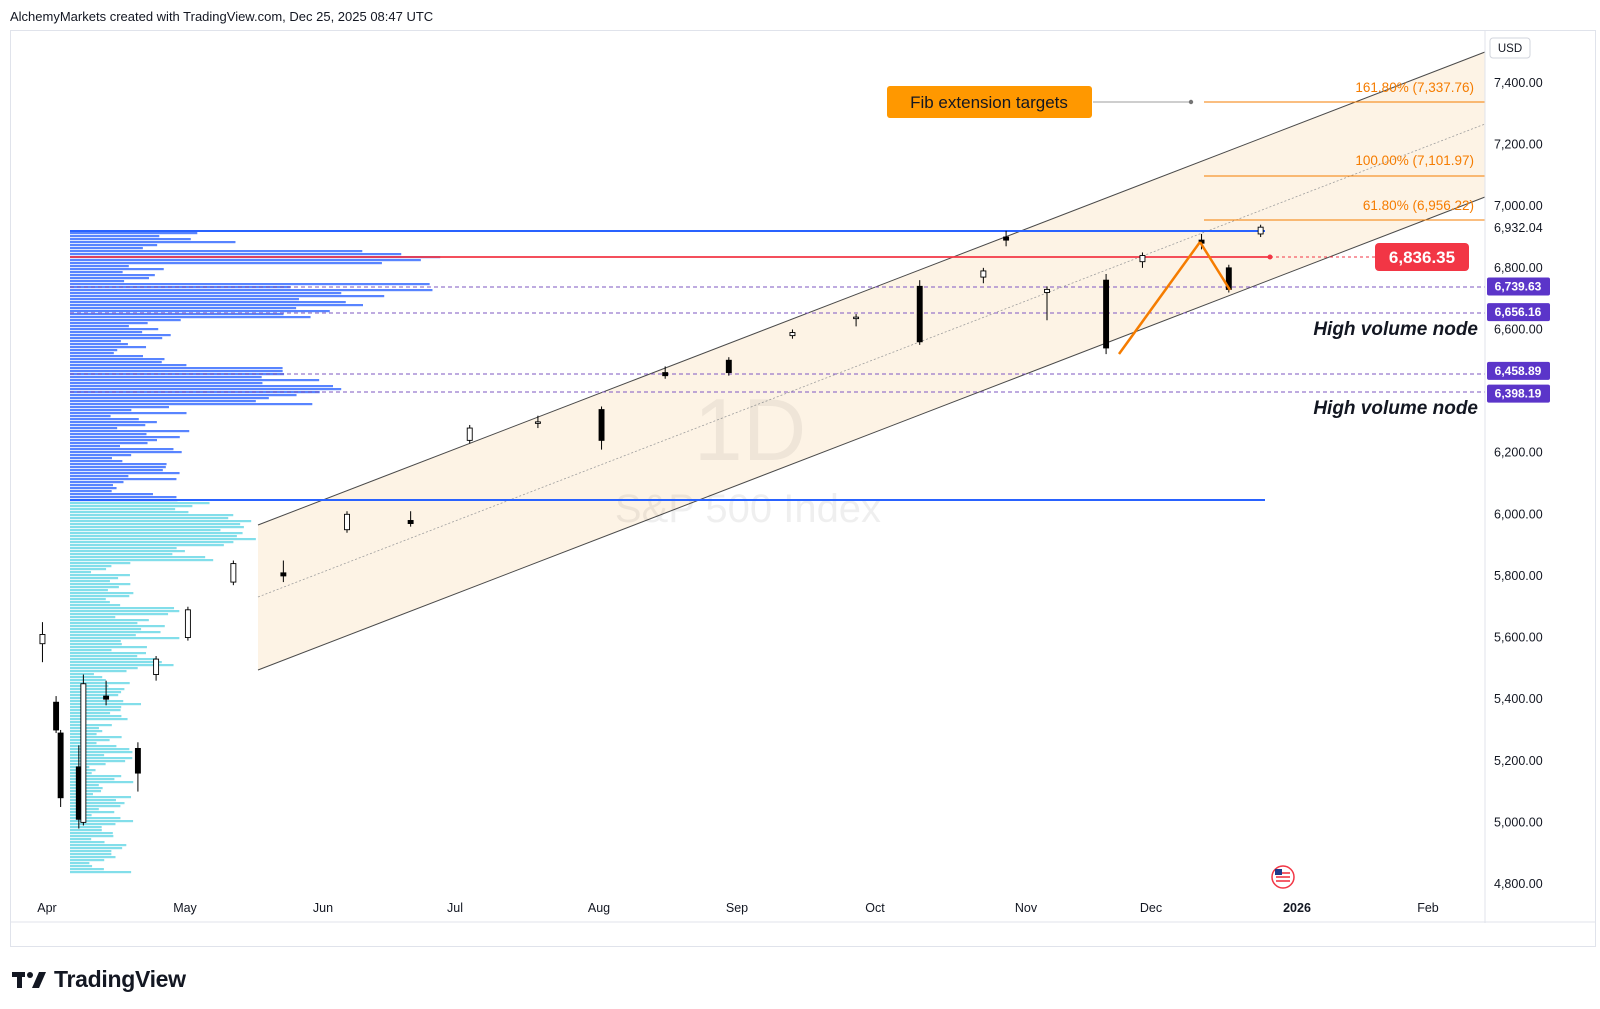 This screenshot has width=1600, height=1009. Describe the element at coordinates (1395, 408) in the screenshot. I see `hvn-annotation-lower: High volume node` at that location.